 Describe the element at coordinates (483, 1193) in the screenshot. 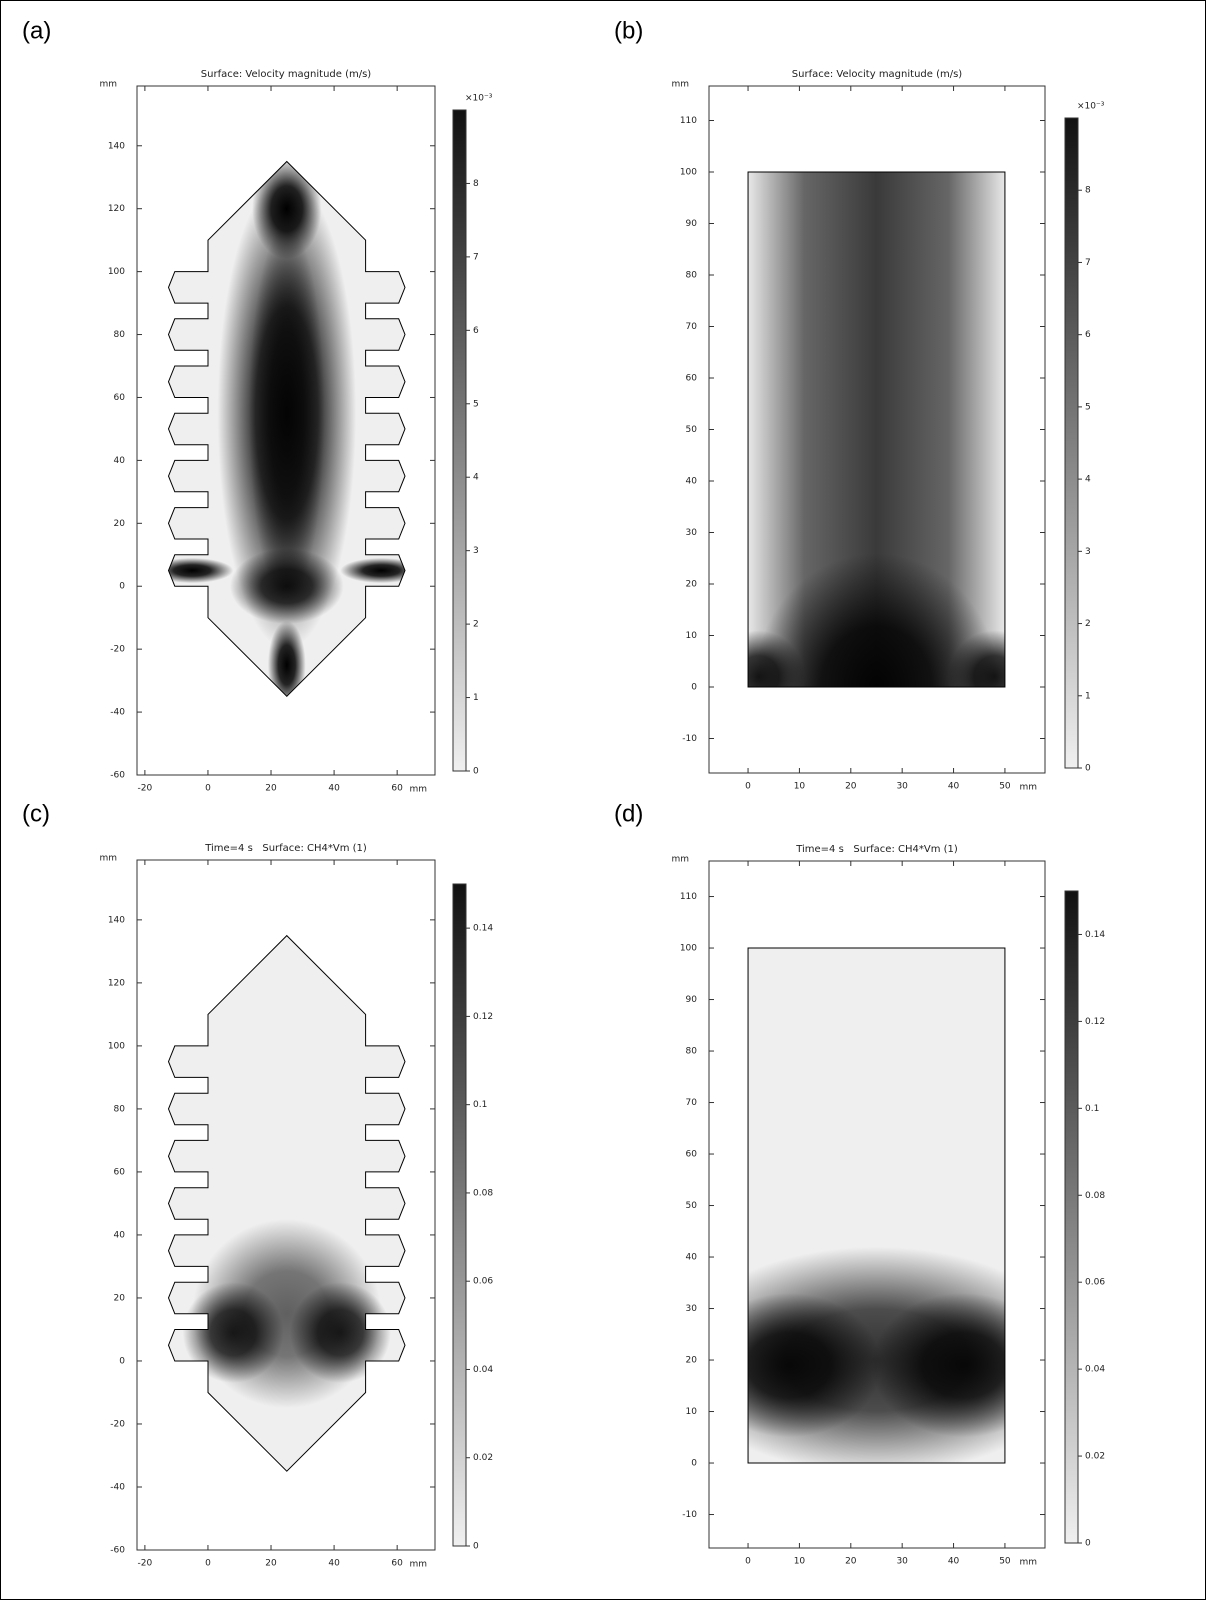

I see `colorbar-tick-label: 0.08` at that location.